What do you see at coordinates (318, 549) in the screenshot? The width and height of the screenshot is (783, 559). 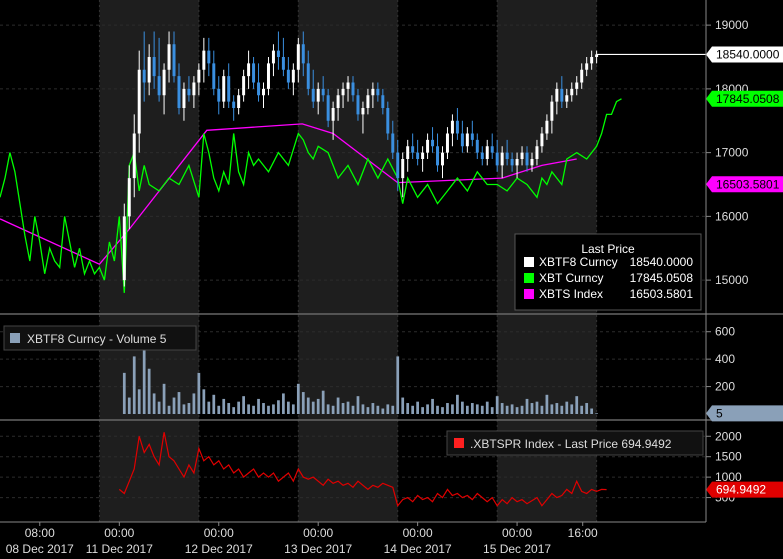 I see `x-tick-date: 13 Dec 2017` at bounding box center [318, 549].